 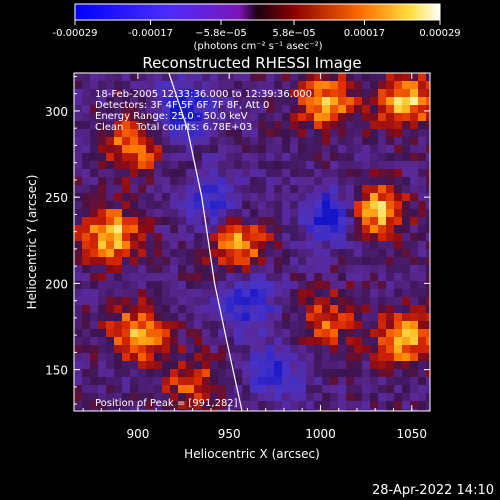 What do you see at coordinates (411, 434) in the screenshot?
I see `x-tick-label: 1050` at bounding box center [411, 434].